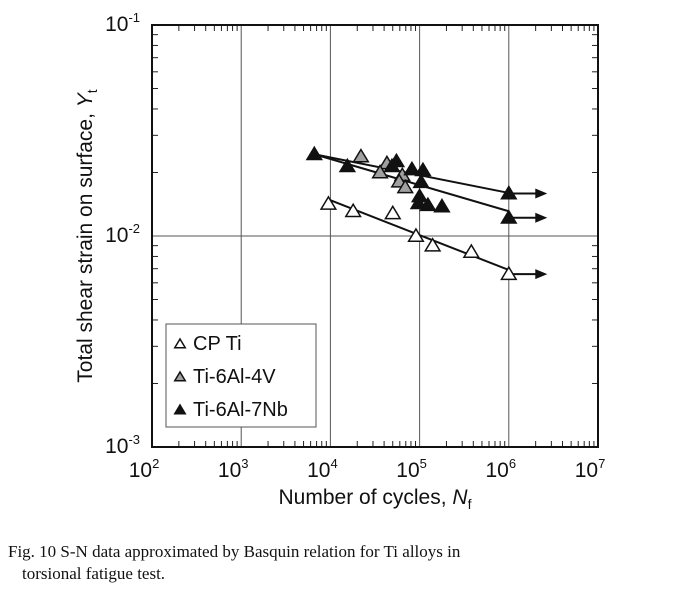  Describe the element at coordinates (501, 469) in the screenshot. I see `x-tick-label: 10⁶` at that location.